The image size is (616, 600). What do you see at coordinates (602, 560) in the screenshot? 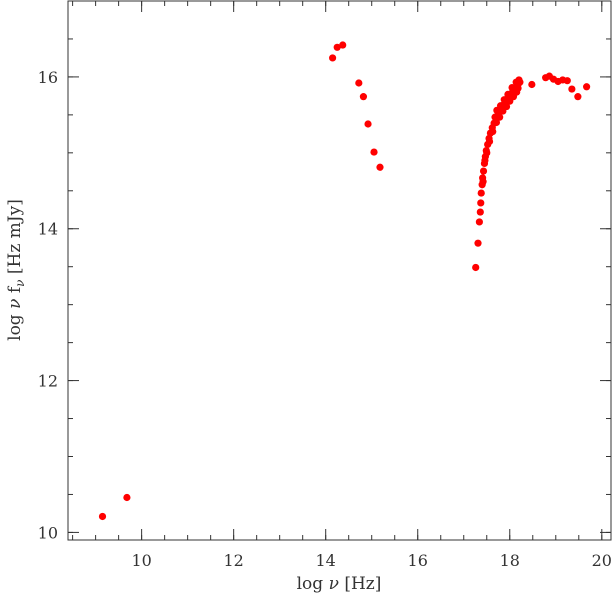
I see `x-tick-label: 20` at bounding box center [602, 560].